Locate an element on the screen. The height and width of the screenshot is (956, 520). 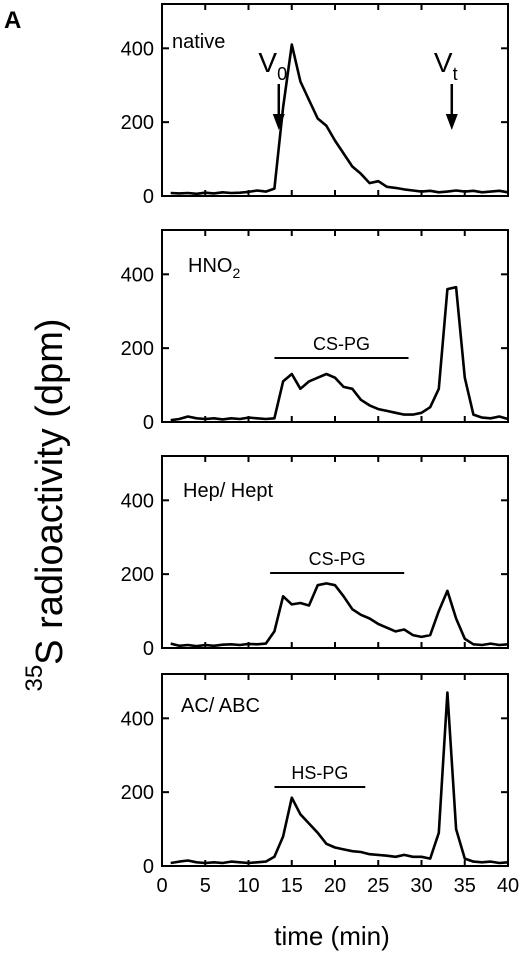
x-tick-label: 15 is located at coordinates (292, 886).